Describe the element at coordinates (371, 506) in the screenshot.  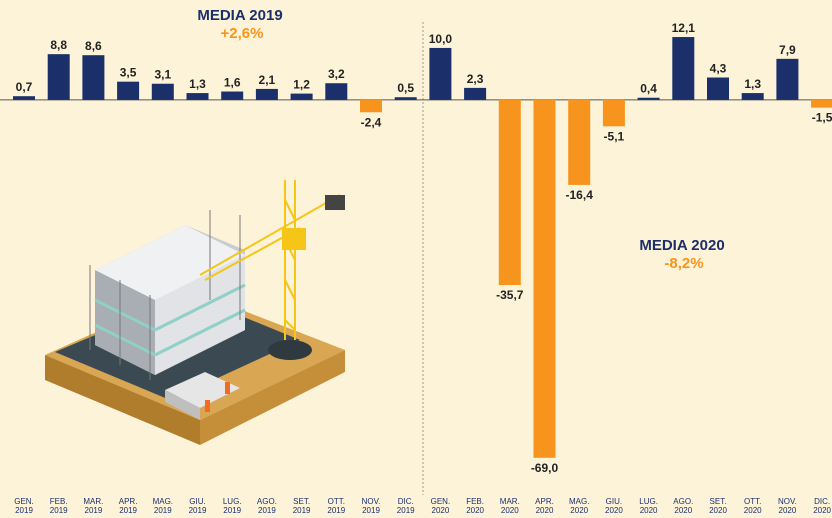
I see `x-tick-label: NOV. 2019` at that location.